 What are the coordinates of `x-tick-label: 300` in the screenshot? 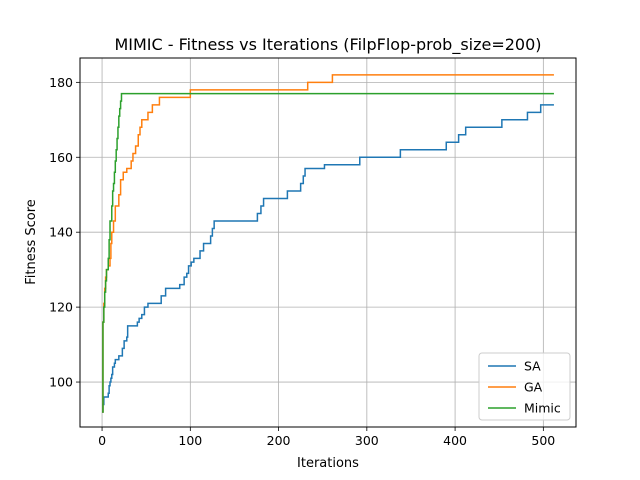 It's located at (367, 440).